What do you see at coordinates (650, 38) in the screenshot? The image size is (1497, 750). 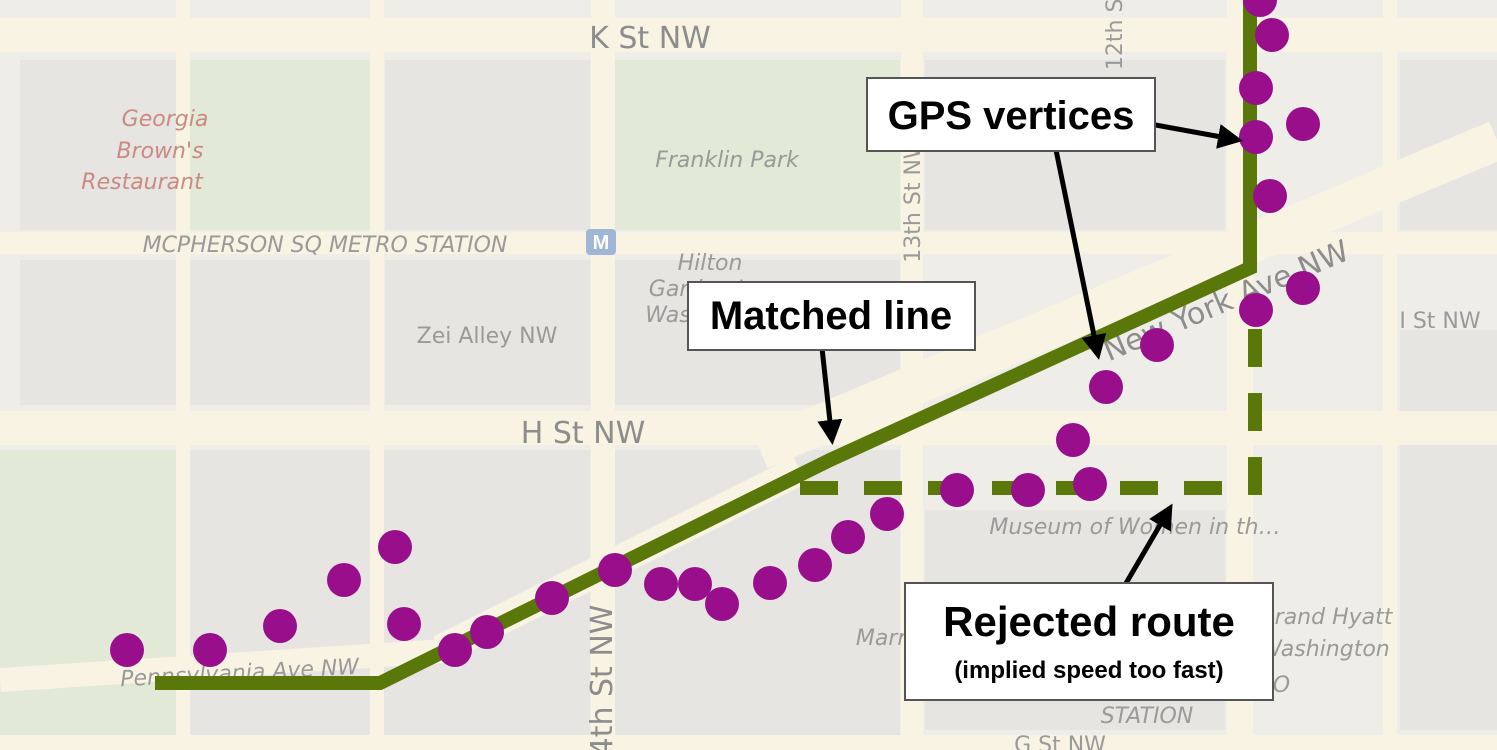 I see `street-label: K St NW` at bounding box center [650, 38].